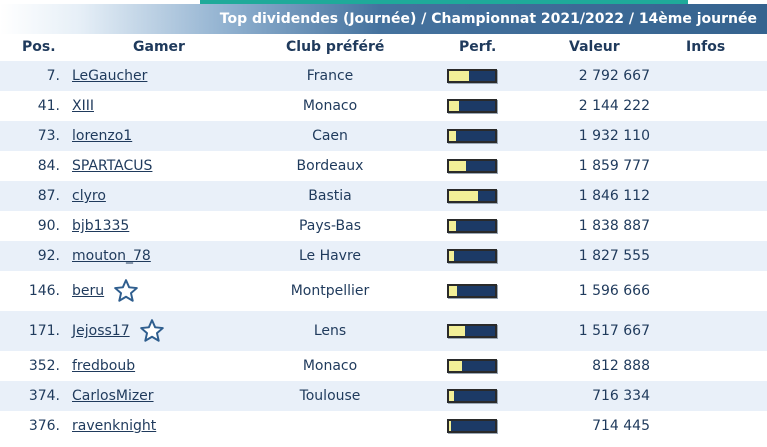 The width and height of the screenshot is (767, 447). I want to click on gamer-cell: mouton_78, so click(172, 256).